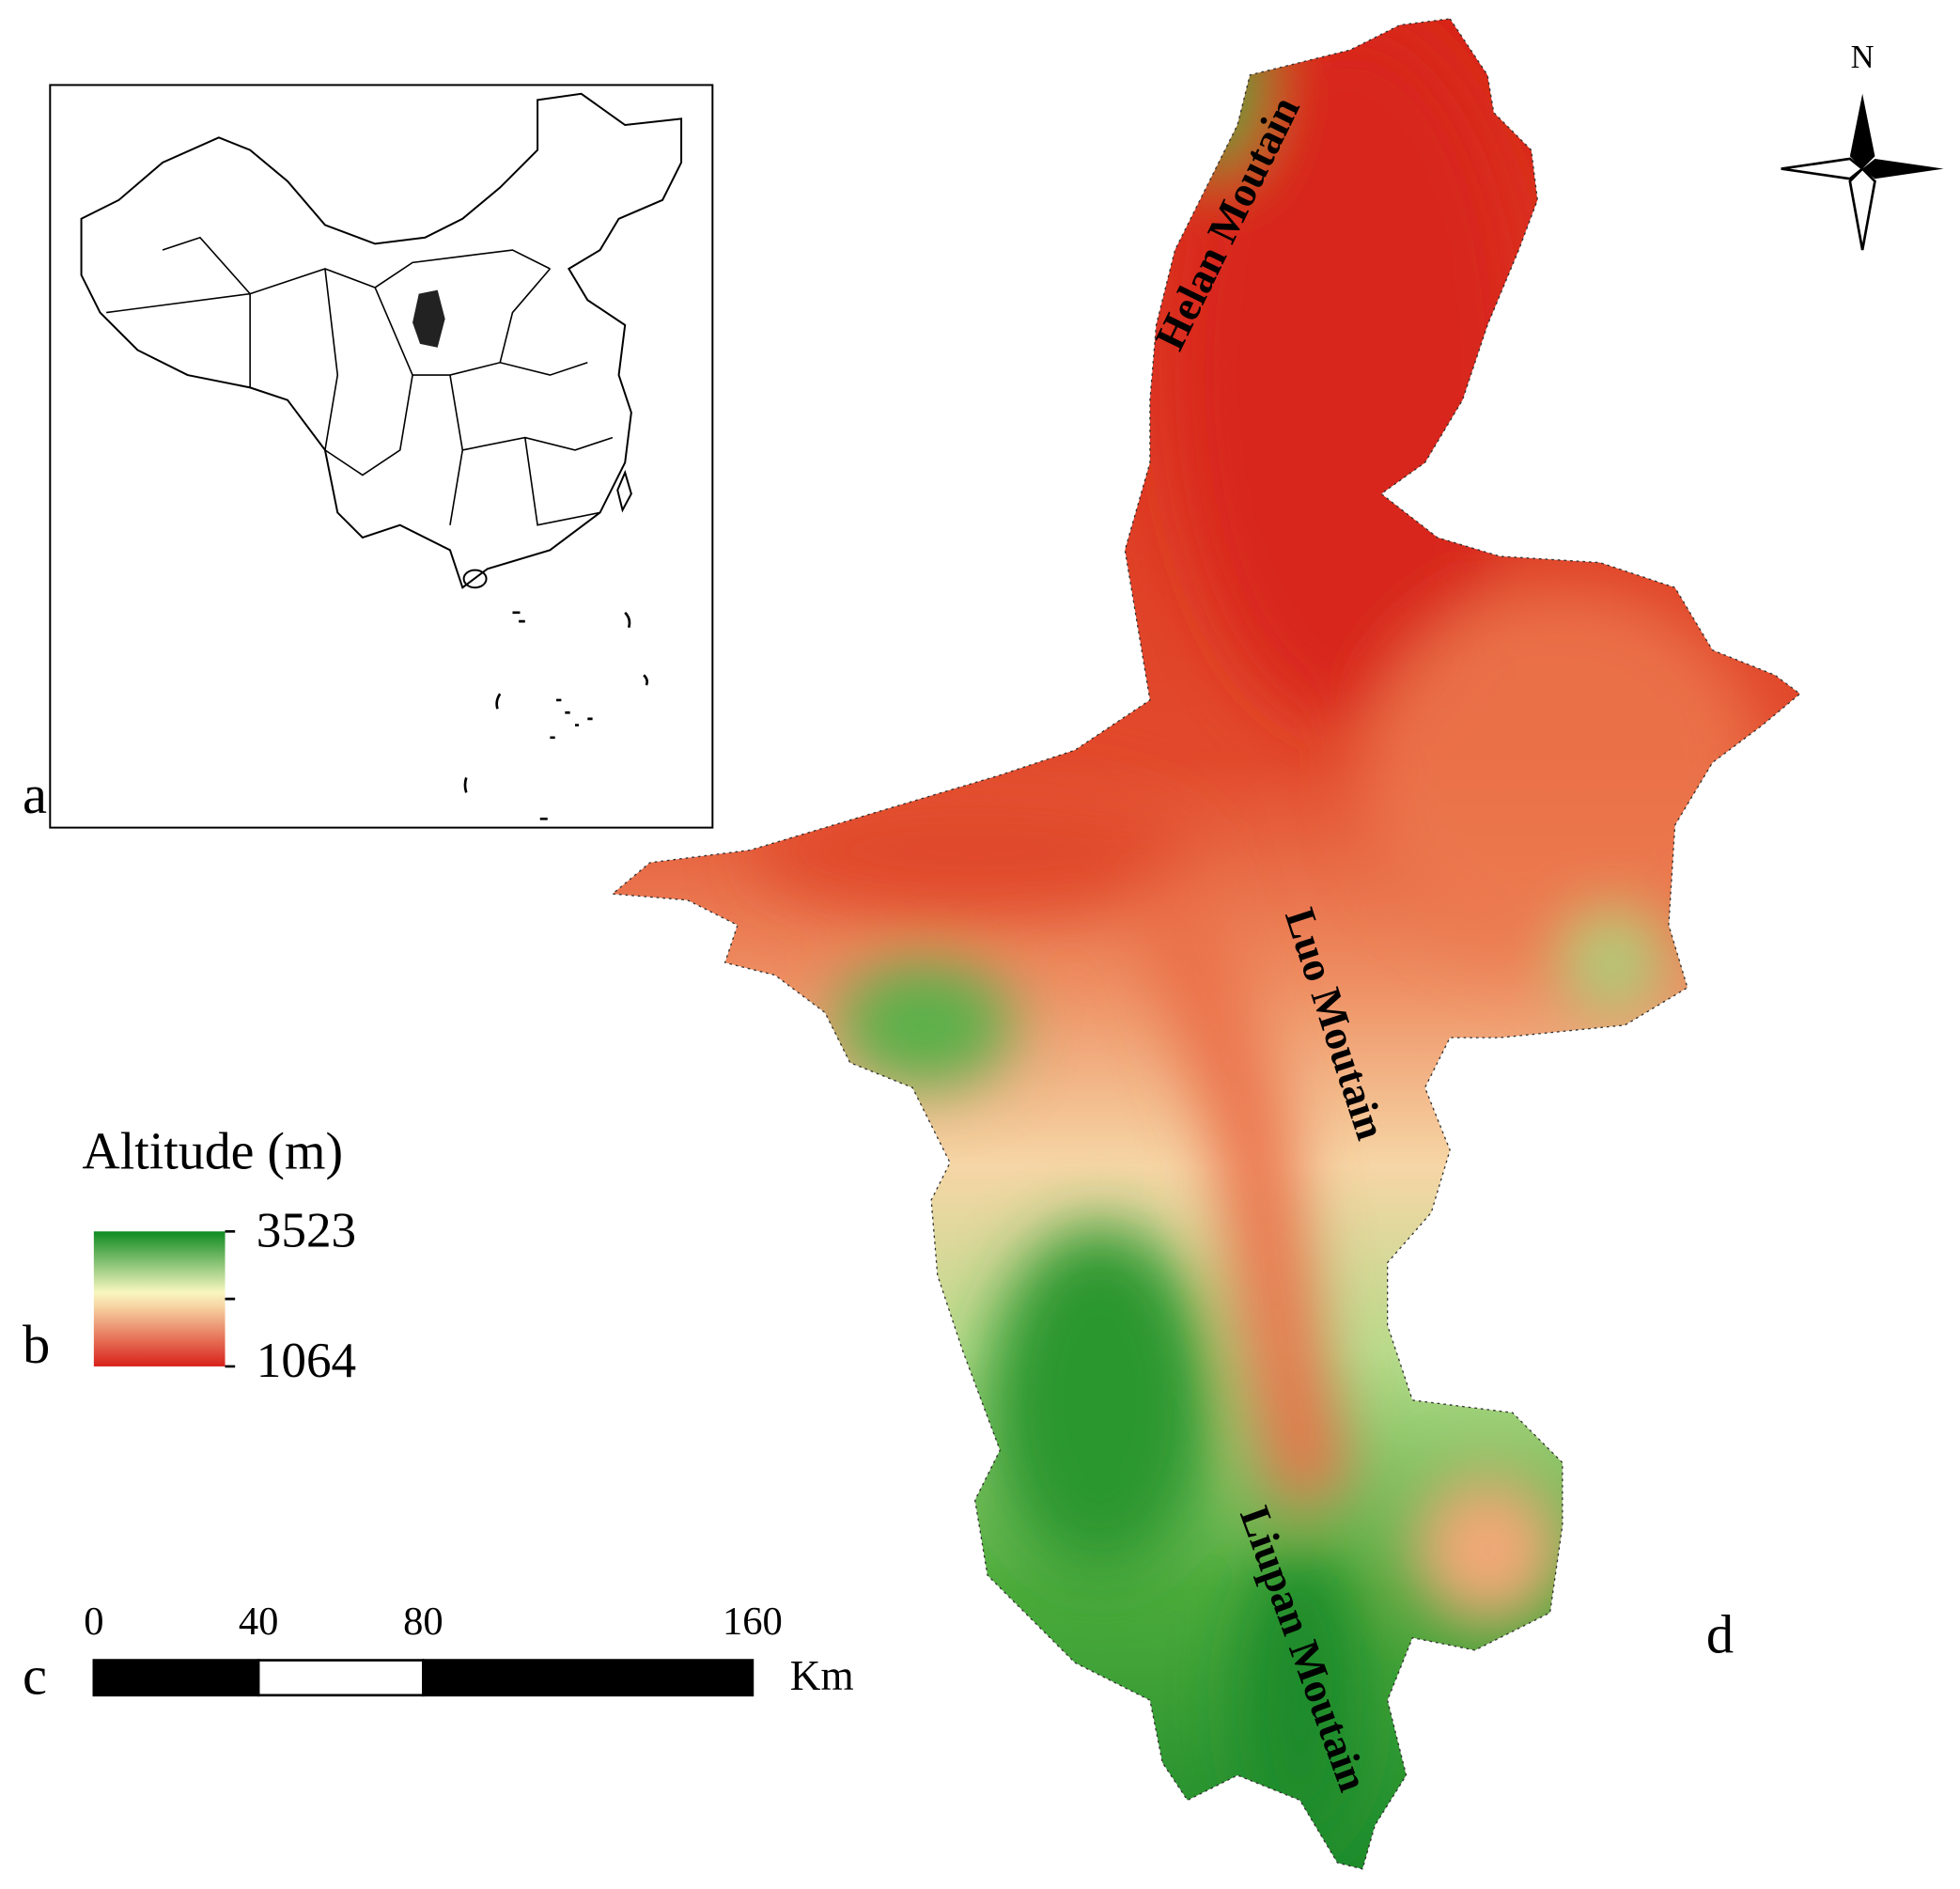  I want to click on color-ramp, so click(159, 1298).